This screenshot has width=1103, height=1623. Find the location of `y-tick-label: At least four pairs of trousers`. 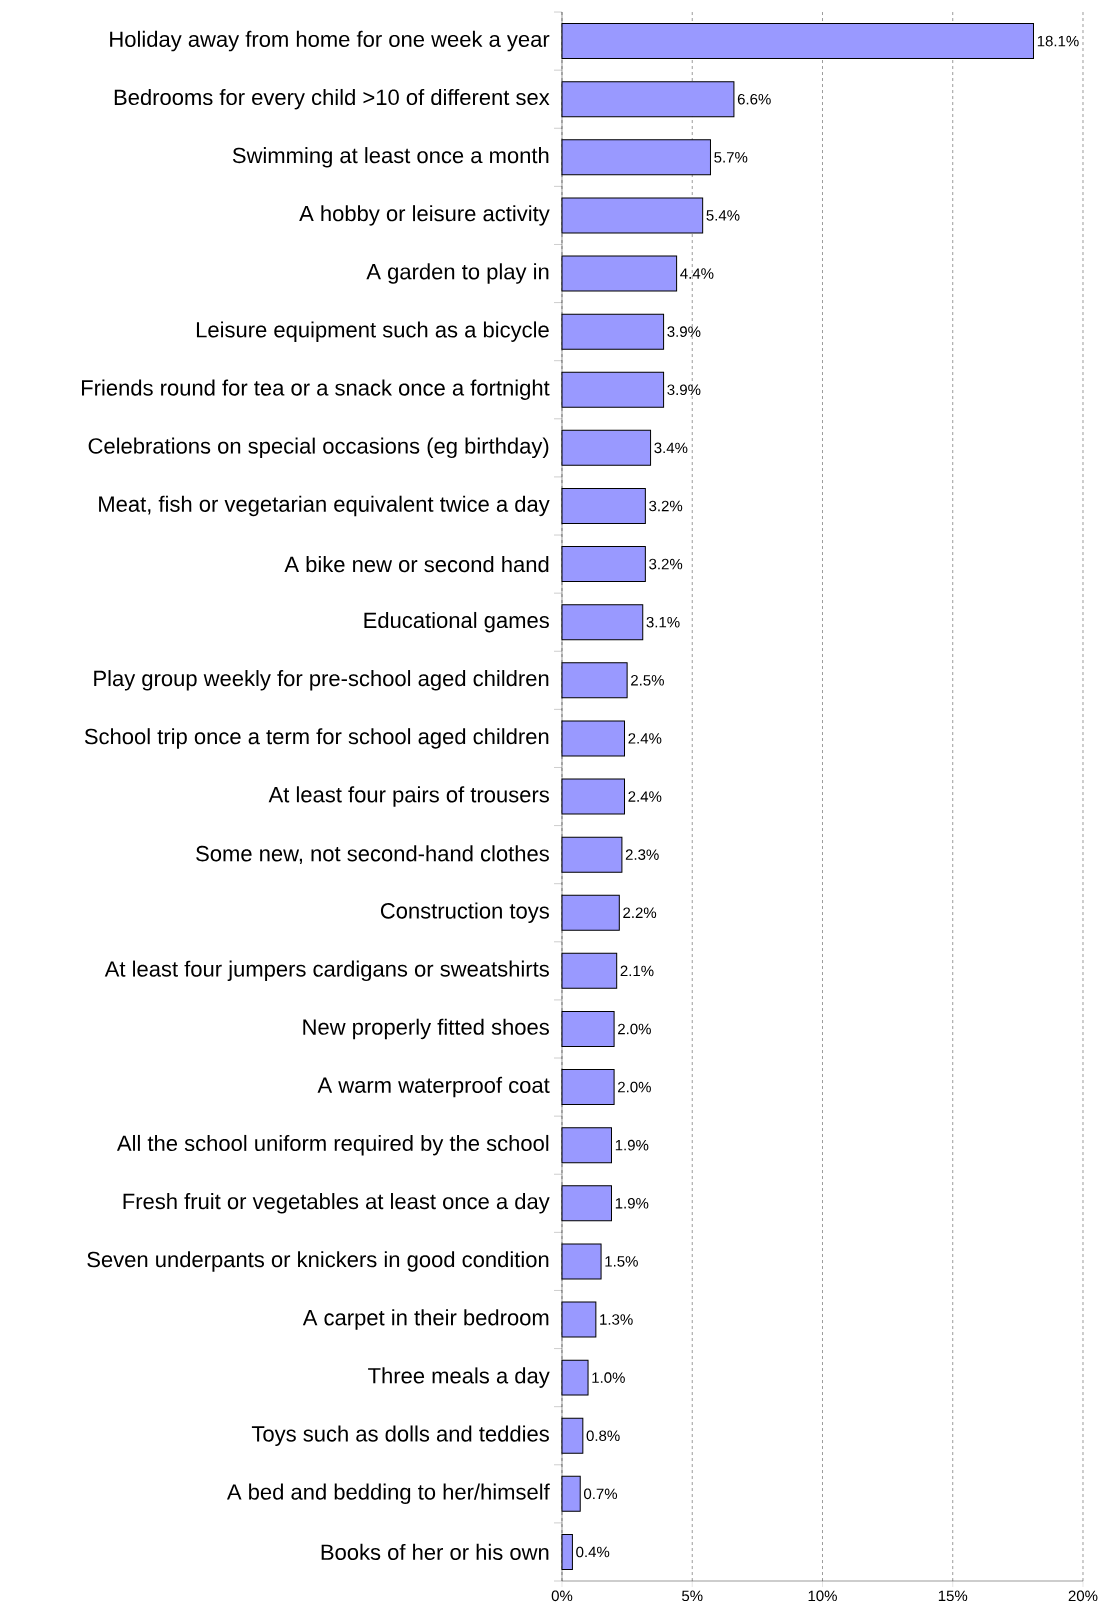

y-tick-label: At least four pairs of trousers is located at coordinates (408, 796).